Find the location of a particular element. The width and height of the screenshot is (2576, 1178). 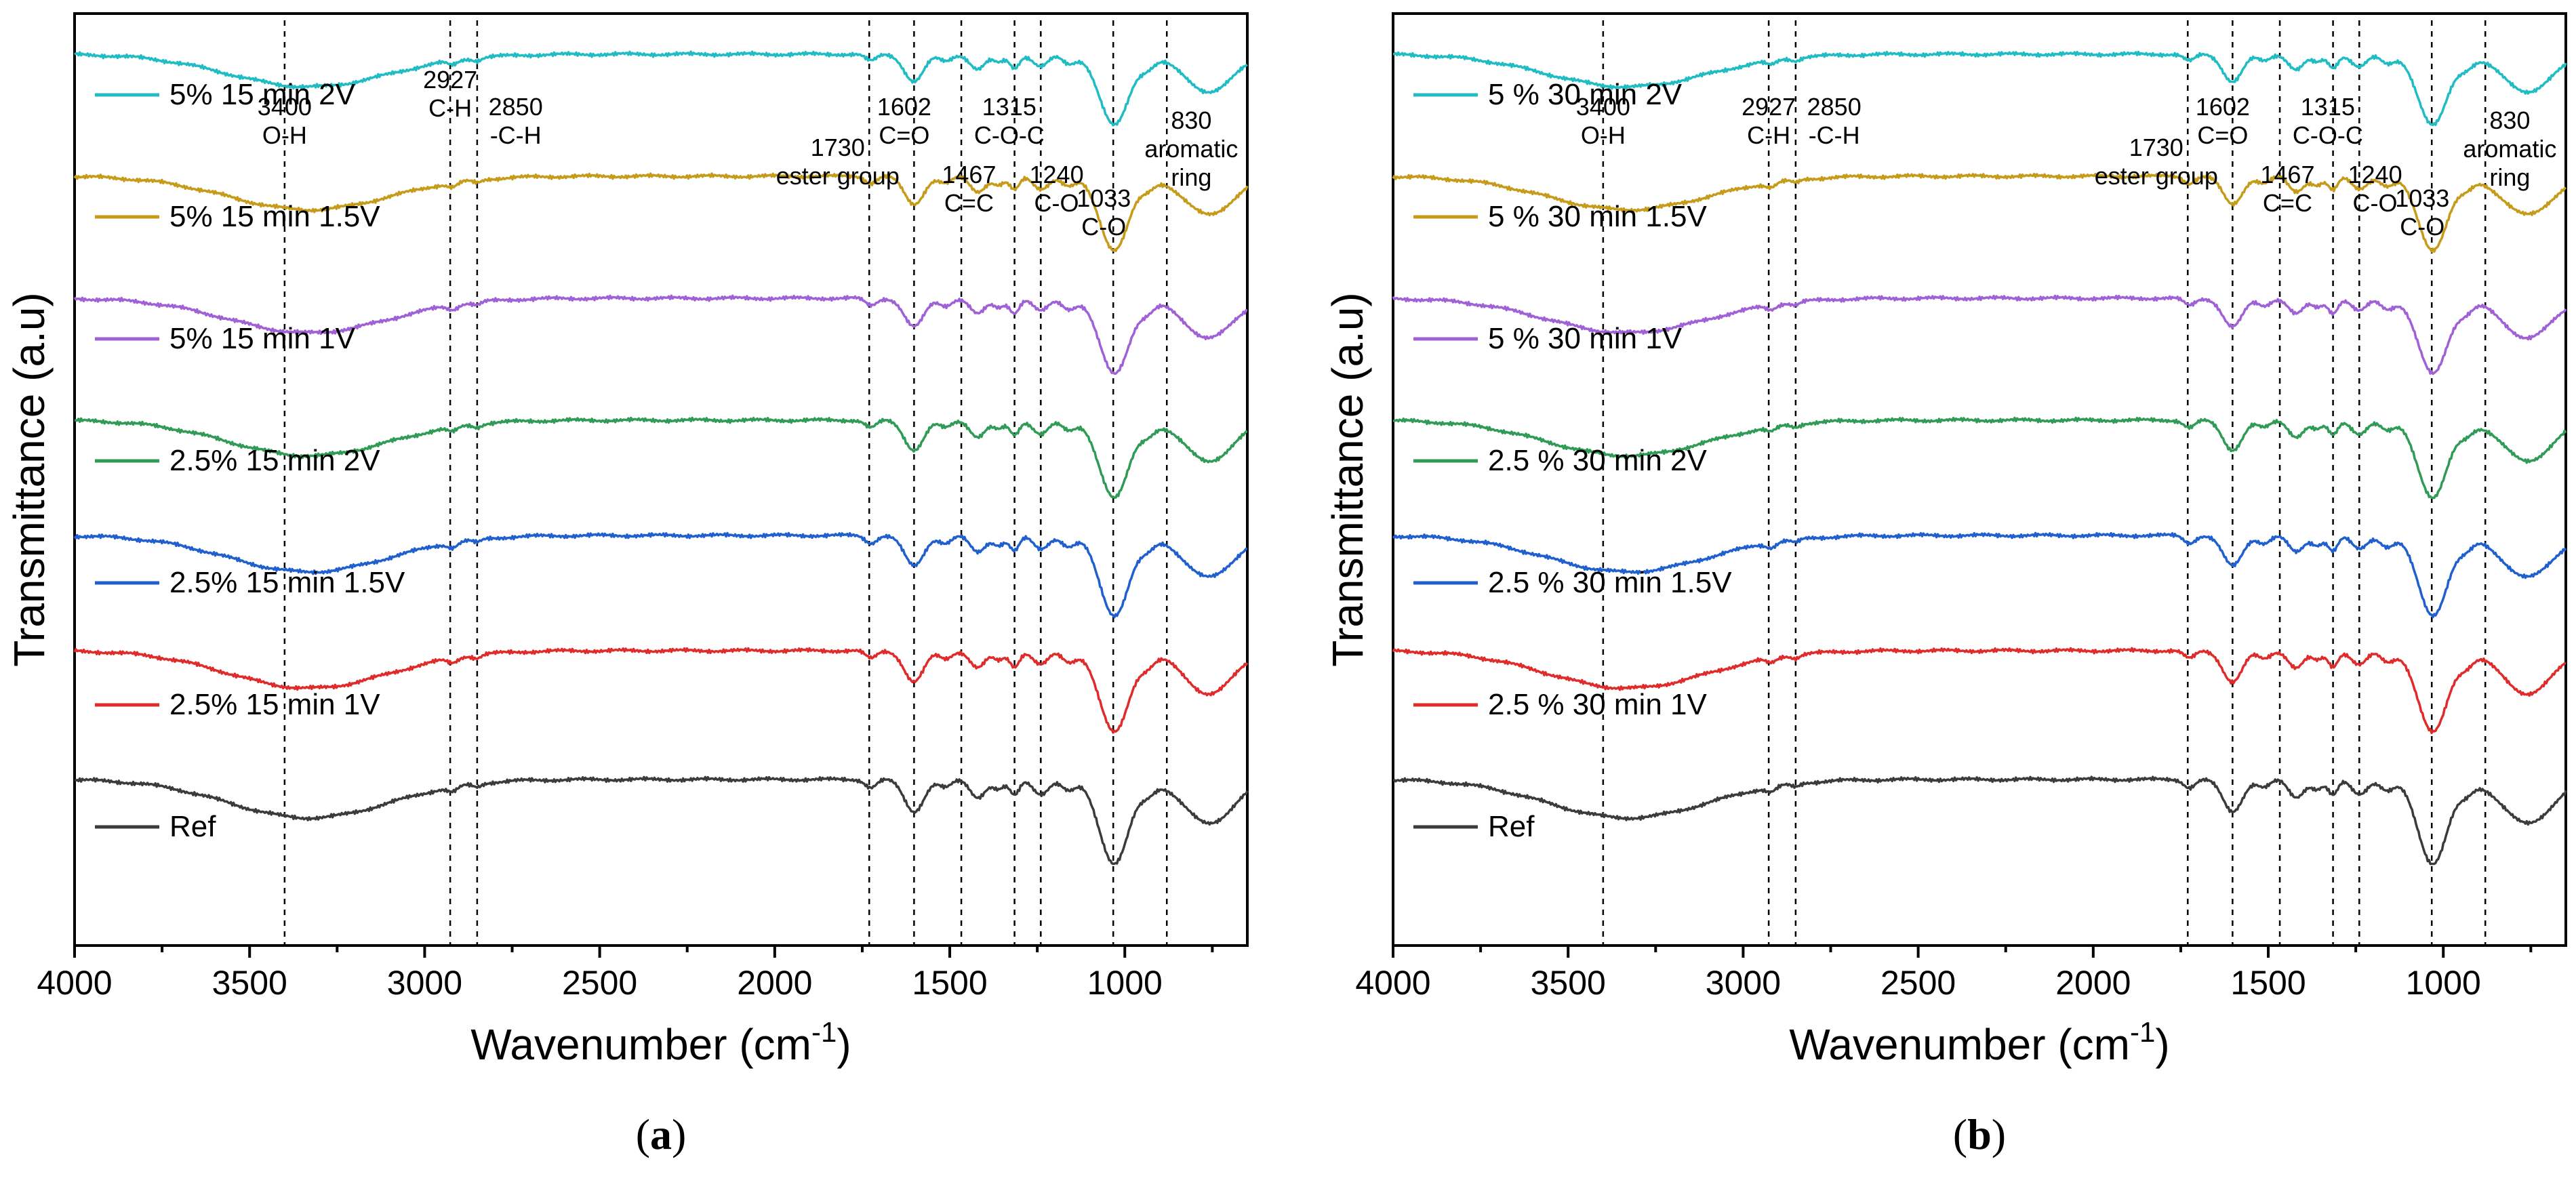

panel-label-letter: b is located at coordinates (1979, 1134).